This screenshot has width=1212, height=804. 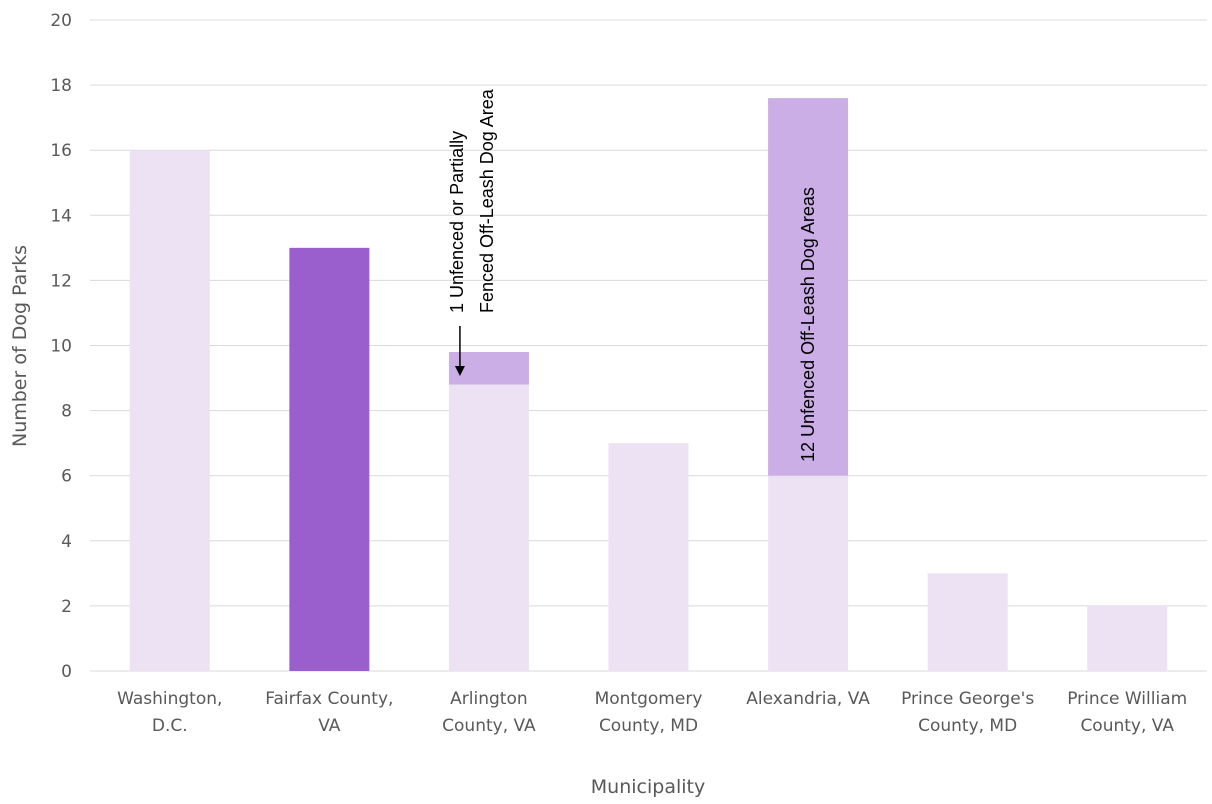 I want to click on x-category-label: Fairfax County,, so click(x=329, y=699).